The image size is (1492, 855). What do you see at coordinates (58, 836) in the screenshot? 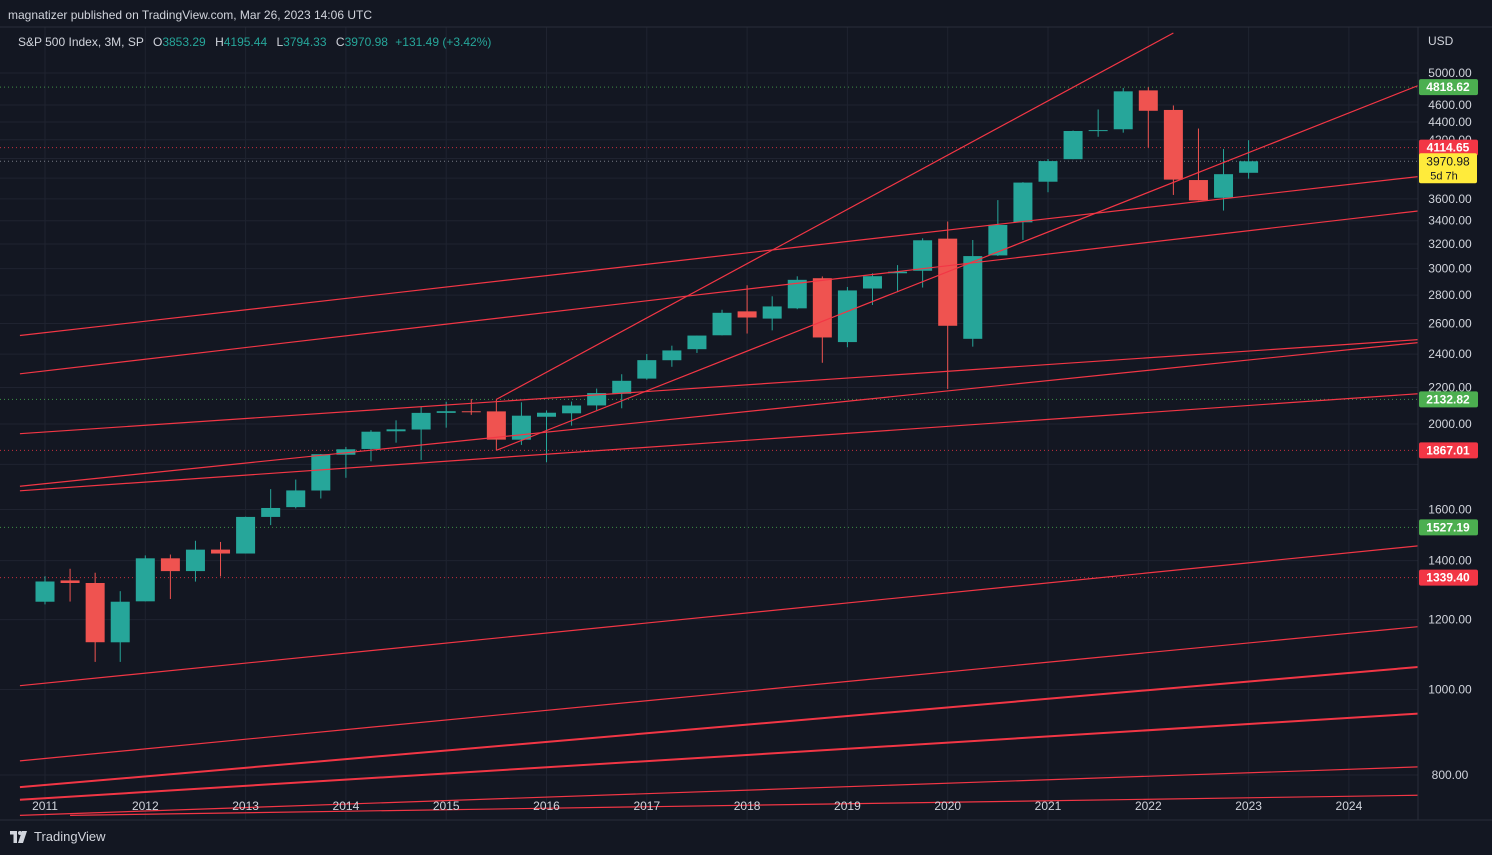
I see `footer-brand: TradingView` at bounding box center [58, 836].